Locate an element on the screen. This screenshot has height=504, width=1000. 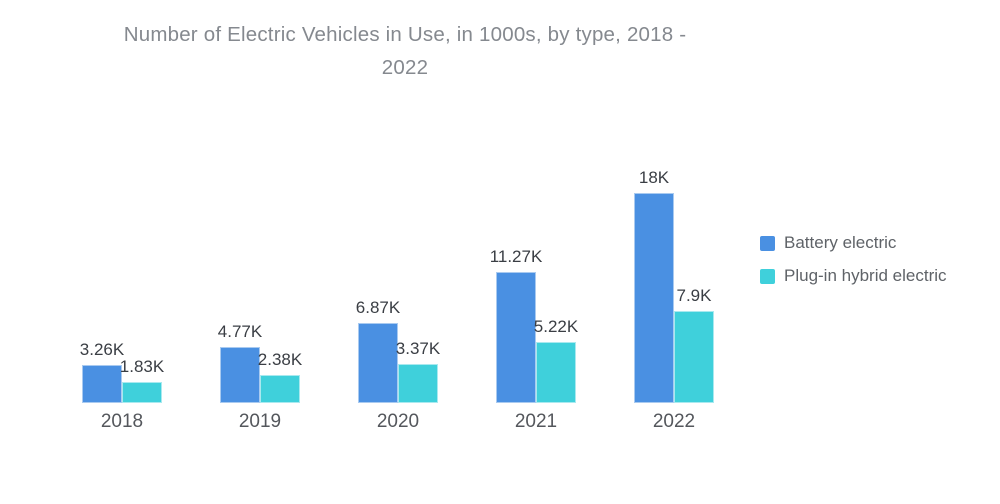
value-label-battery-electric-2019: 4.77K is located at coordinates (240, 332).